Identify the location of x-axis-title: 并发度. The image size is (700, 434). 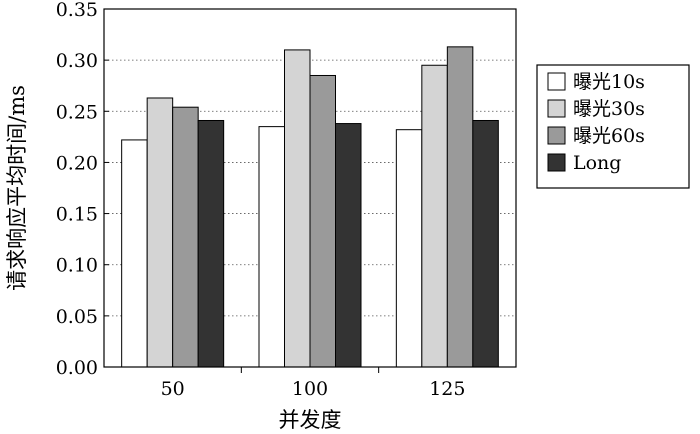
(310, 420).